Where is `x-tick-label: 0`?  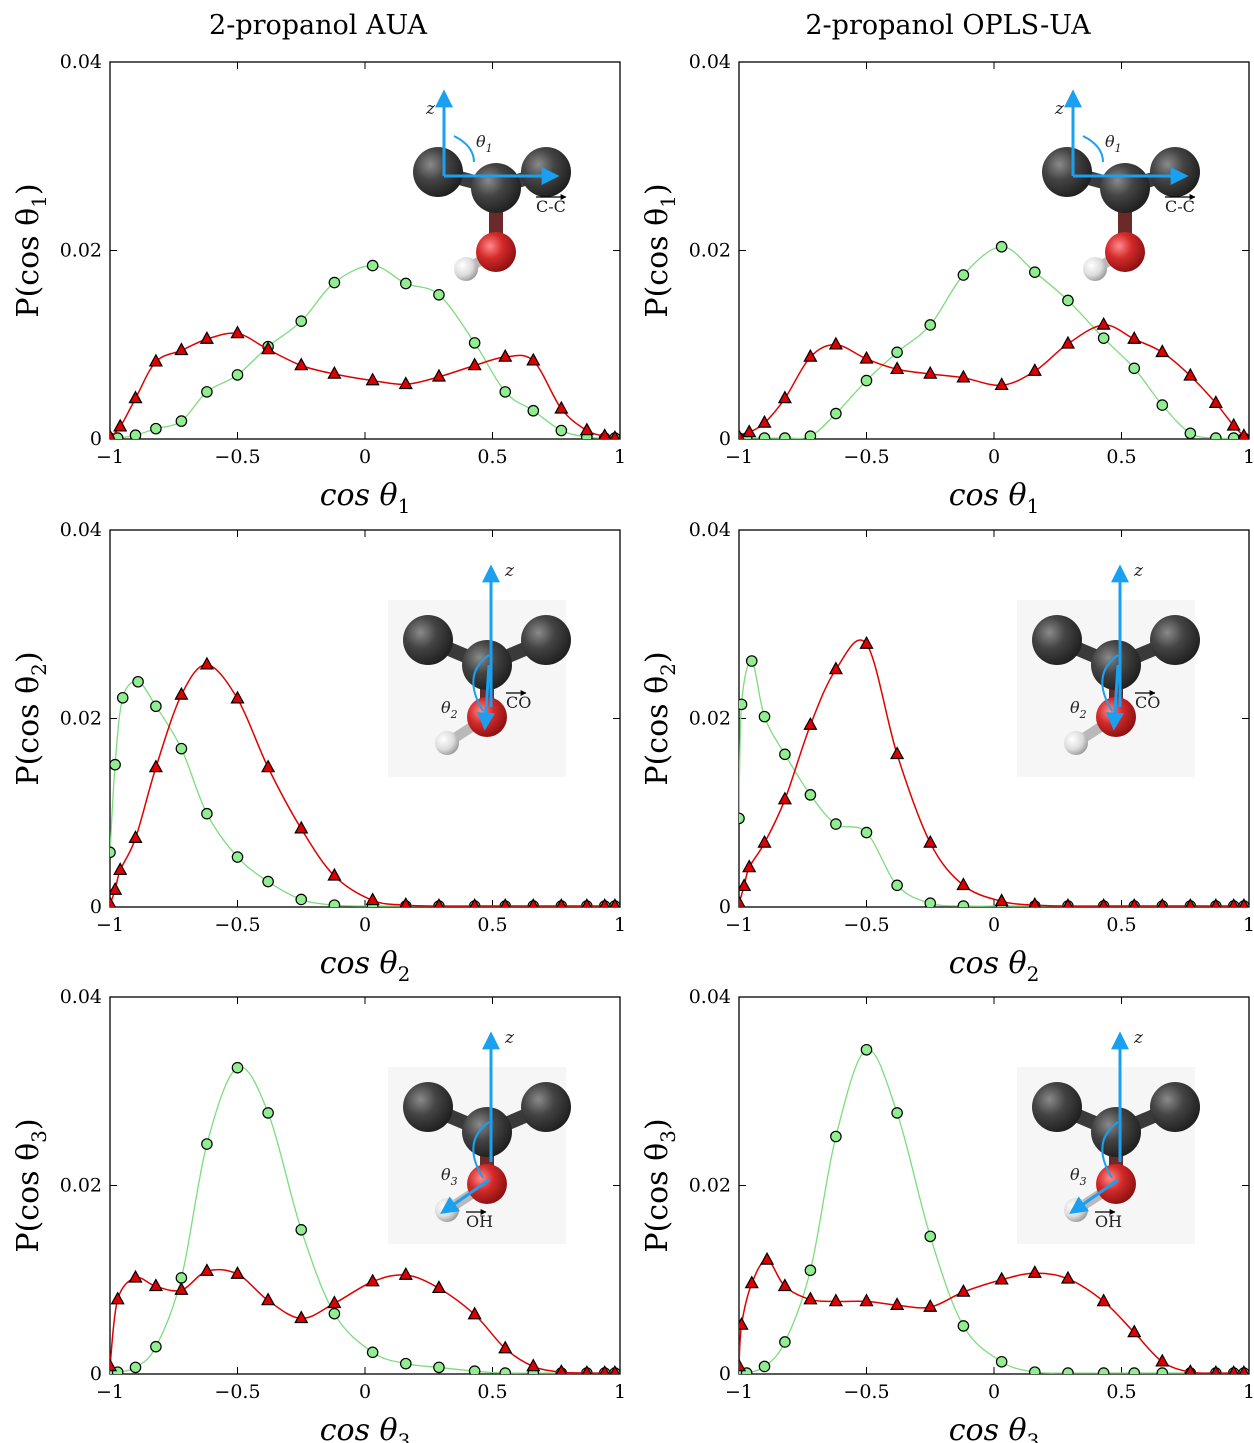
x-tick-label: 0 is located at coordinates (994, 457).